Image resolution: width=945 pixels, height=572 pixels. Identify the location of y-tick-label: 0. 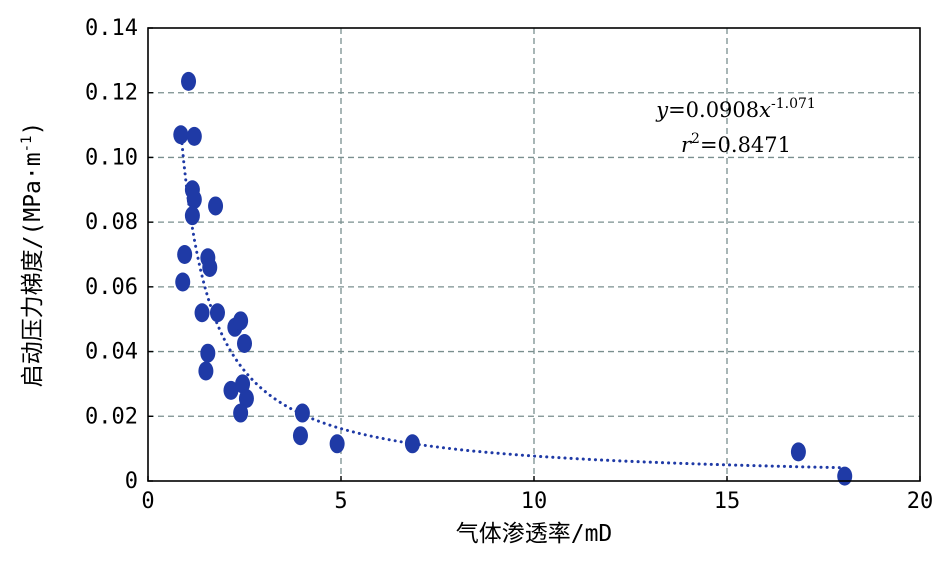
(131, 481).